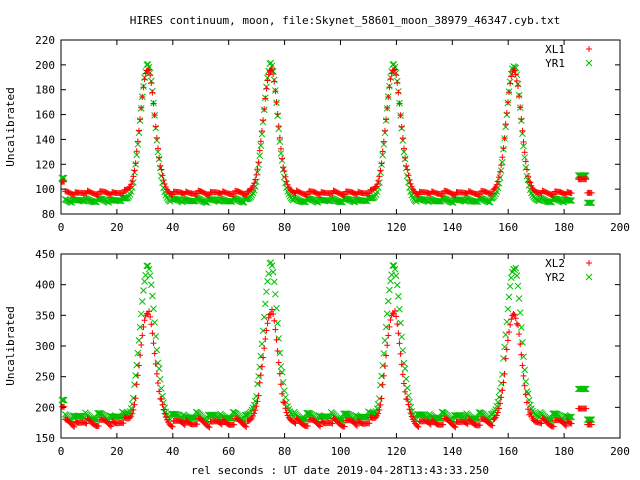 Image resolution: width=640 pixels, height=480 pixels. I want to click on x-tick-label: 200, so click(620, 451).